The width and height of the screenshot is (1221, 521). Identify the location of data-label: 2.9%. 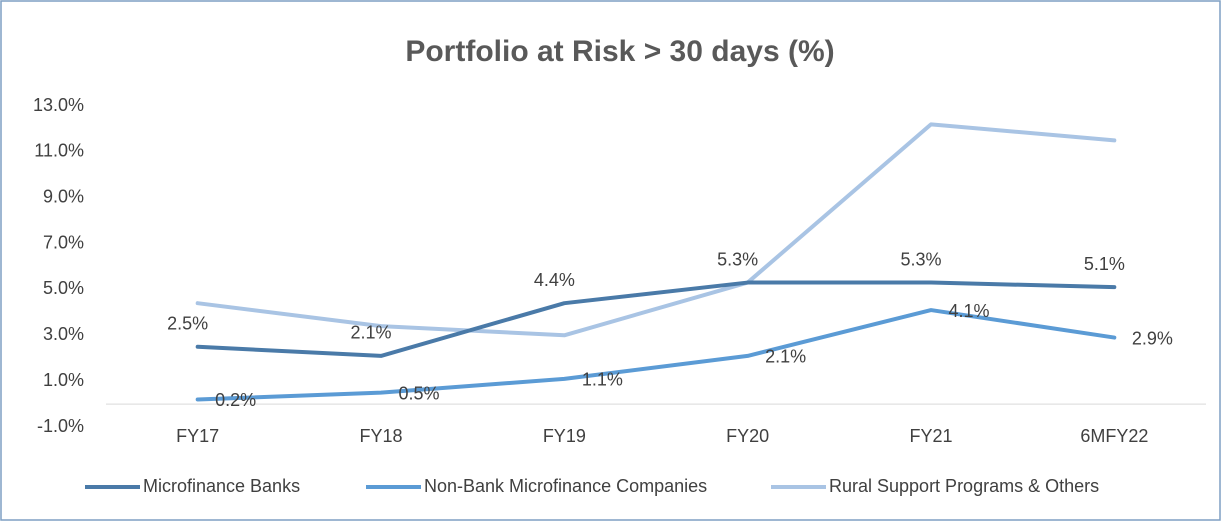
(1152, 338).